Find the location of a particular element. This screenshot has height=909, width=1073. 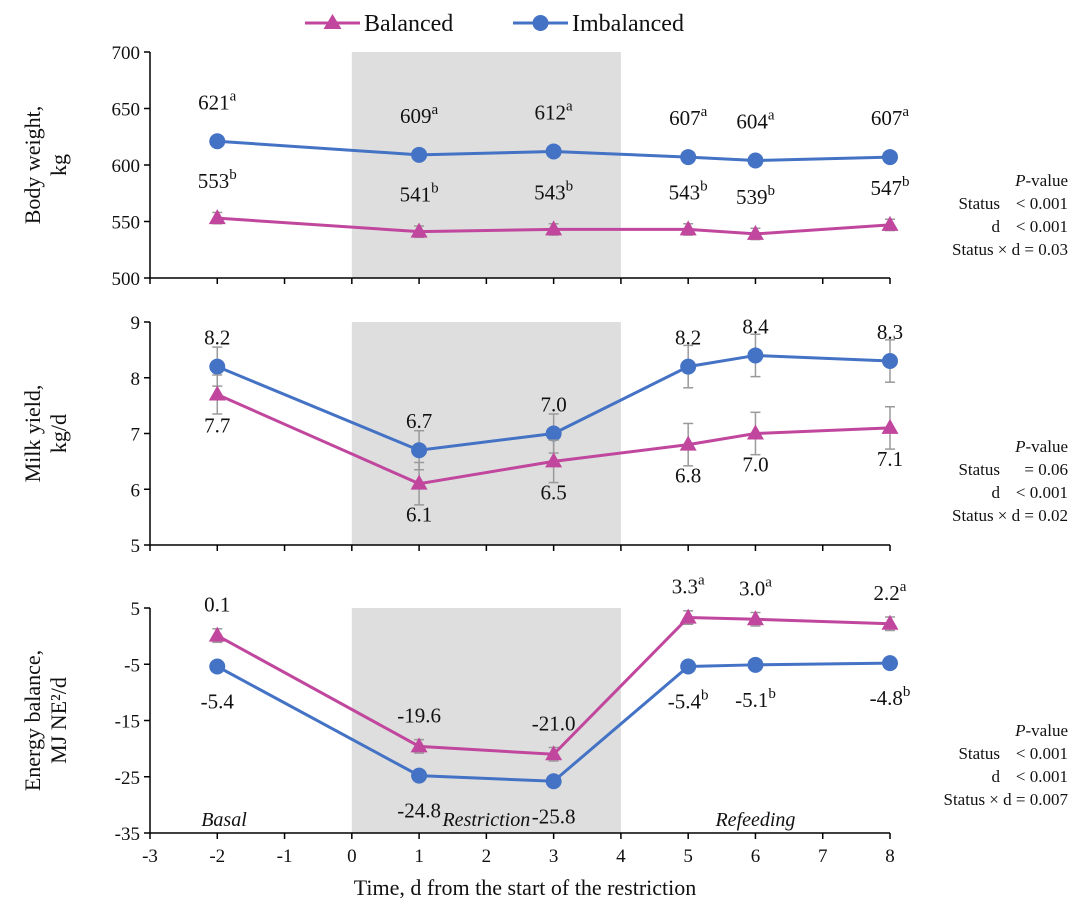

pvalue-row-interaction: Status × d = 0.007 is located at coordinates (1006, 799).